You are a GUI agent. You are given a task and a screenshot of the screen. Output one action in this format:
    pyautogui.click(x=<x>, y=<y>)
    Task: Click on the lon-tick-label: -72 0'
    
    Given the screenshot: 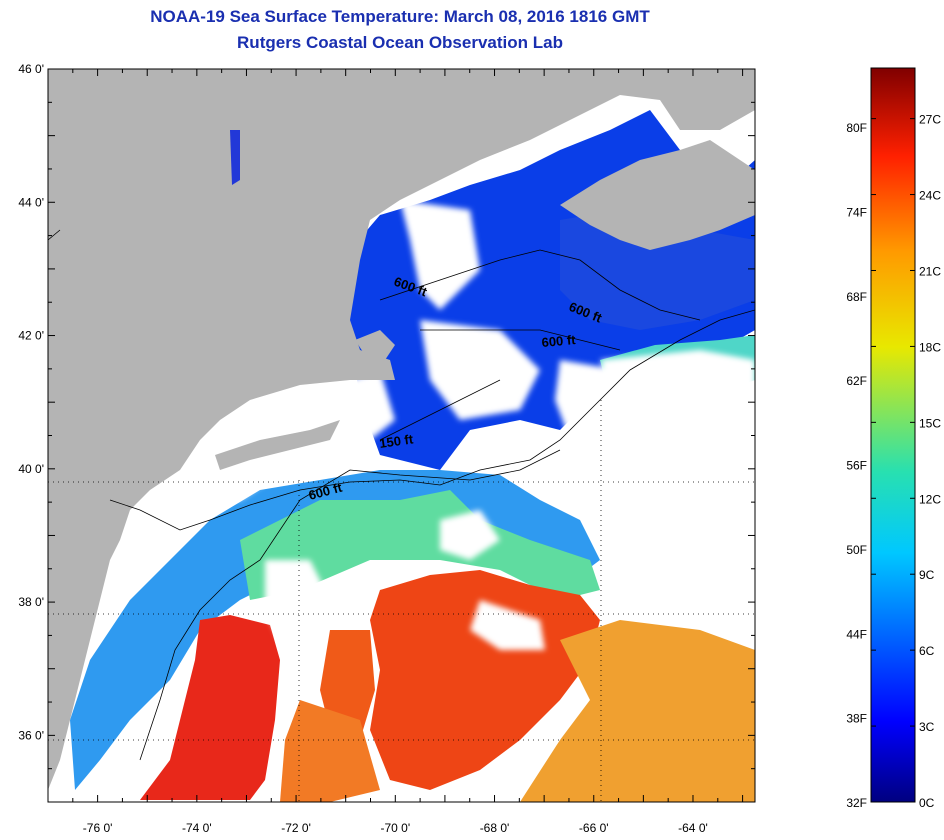 What is the action you would take?
    pyautogui.click(x=296, y=828)
    